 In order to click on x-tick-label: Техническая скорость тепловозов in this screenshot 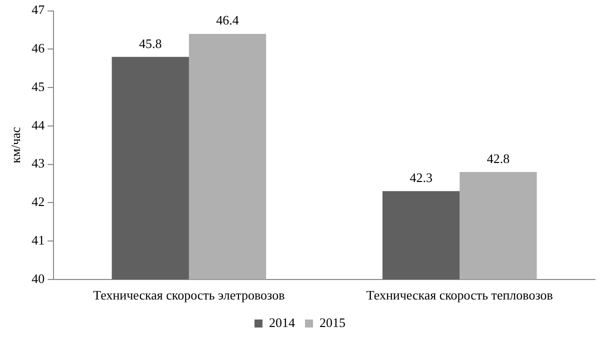, I will do `click(459, 295)`.